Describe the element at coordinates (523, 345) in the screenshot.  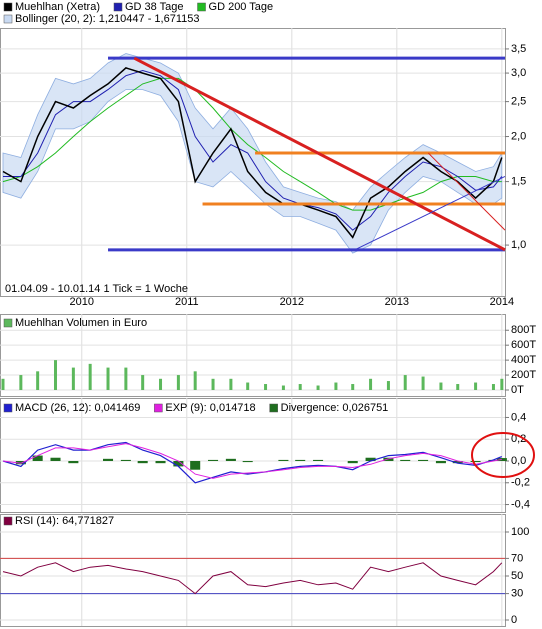
I see `y-tick-label: 600T` at that location.